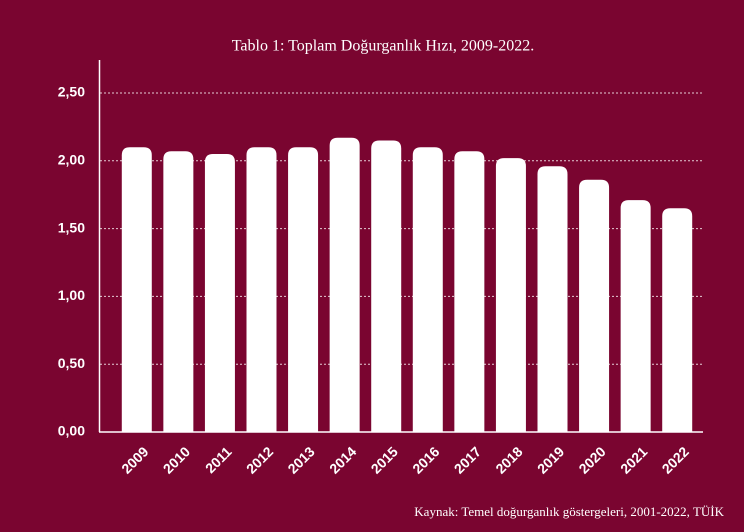 Image resolution: width=744 pixels, height=532 pixels. What do you see at coordinates (71, 363) in the screenshot?
I see `y-tick-label: 0,50` at bounding box center [71, 363].